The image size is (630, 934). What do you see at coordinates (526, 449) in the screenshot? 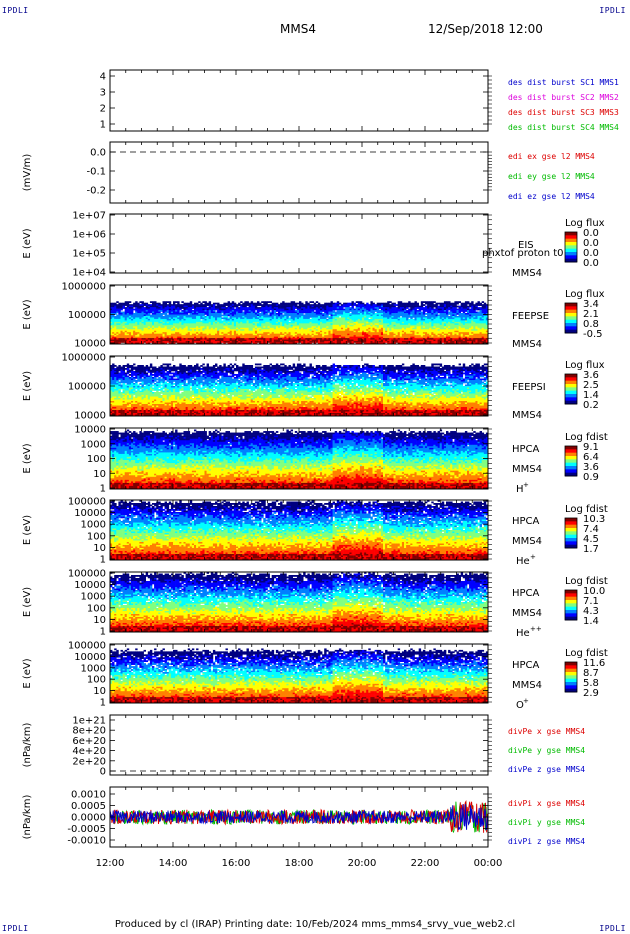
I see `hpca-h-panel-instrument-label: HPCA` at bounding box center [526, 449].